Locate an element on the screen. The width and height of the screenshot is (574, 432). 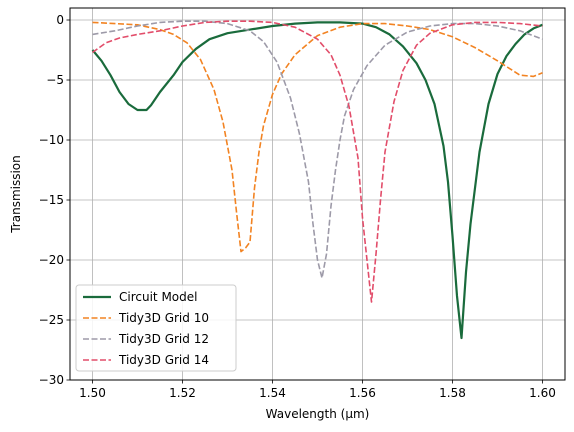
x-tick-label: 1.52 is located at coordinates (182, 393).